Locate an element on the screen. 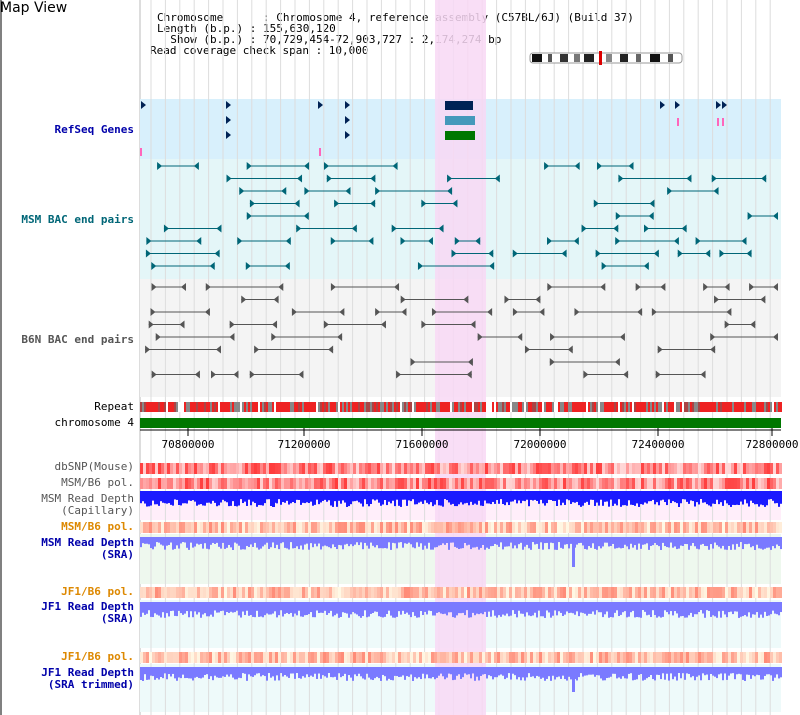  track-label-msm-b6-pol-2: MSM/B6 pol. is located at coordinates (97, 526).